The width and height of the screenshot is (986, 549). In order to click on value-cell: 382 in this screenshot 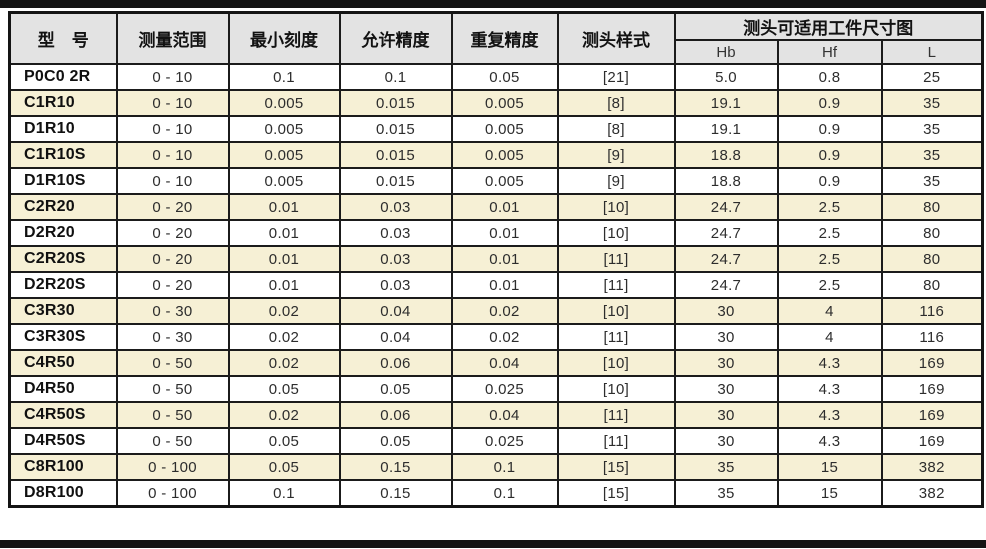, I will do `click(932, 467)`.